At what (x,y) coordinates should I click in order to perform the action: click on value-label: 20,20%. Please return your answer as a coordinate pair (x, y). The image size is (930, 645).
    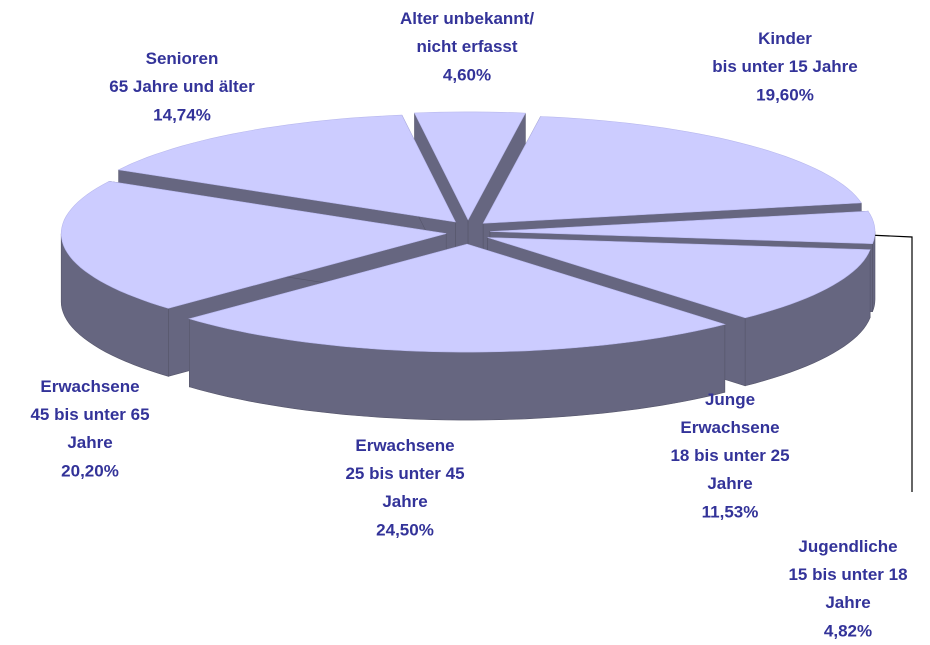
    Looking at the image, I should click on (90, 470).